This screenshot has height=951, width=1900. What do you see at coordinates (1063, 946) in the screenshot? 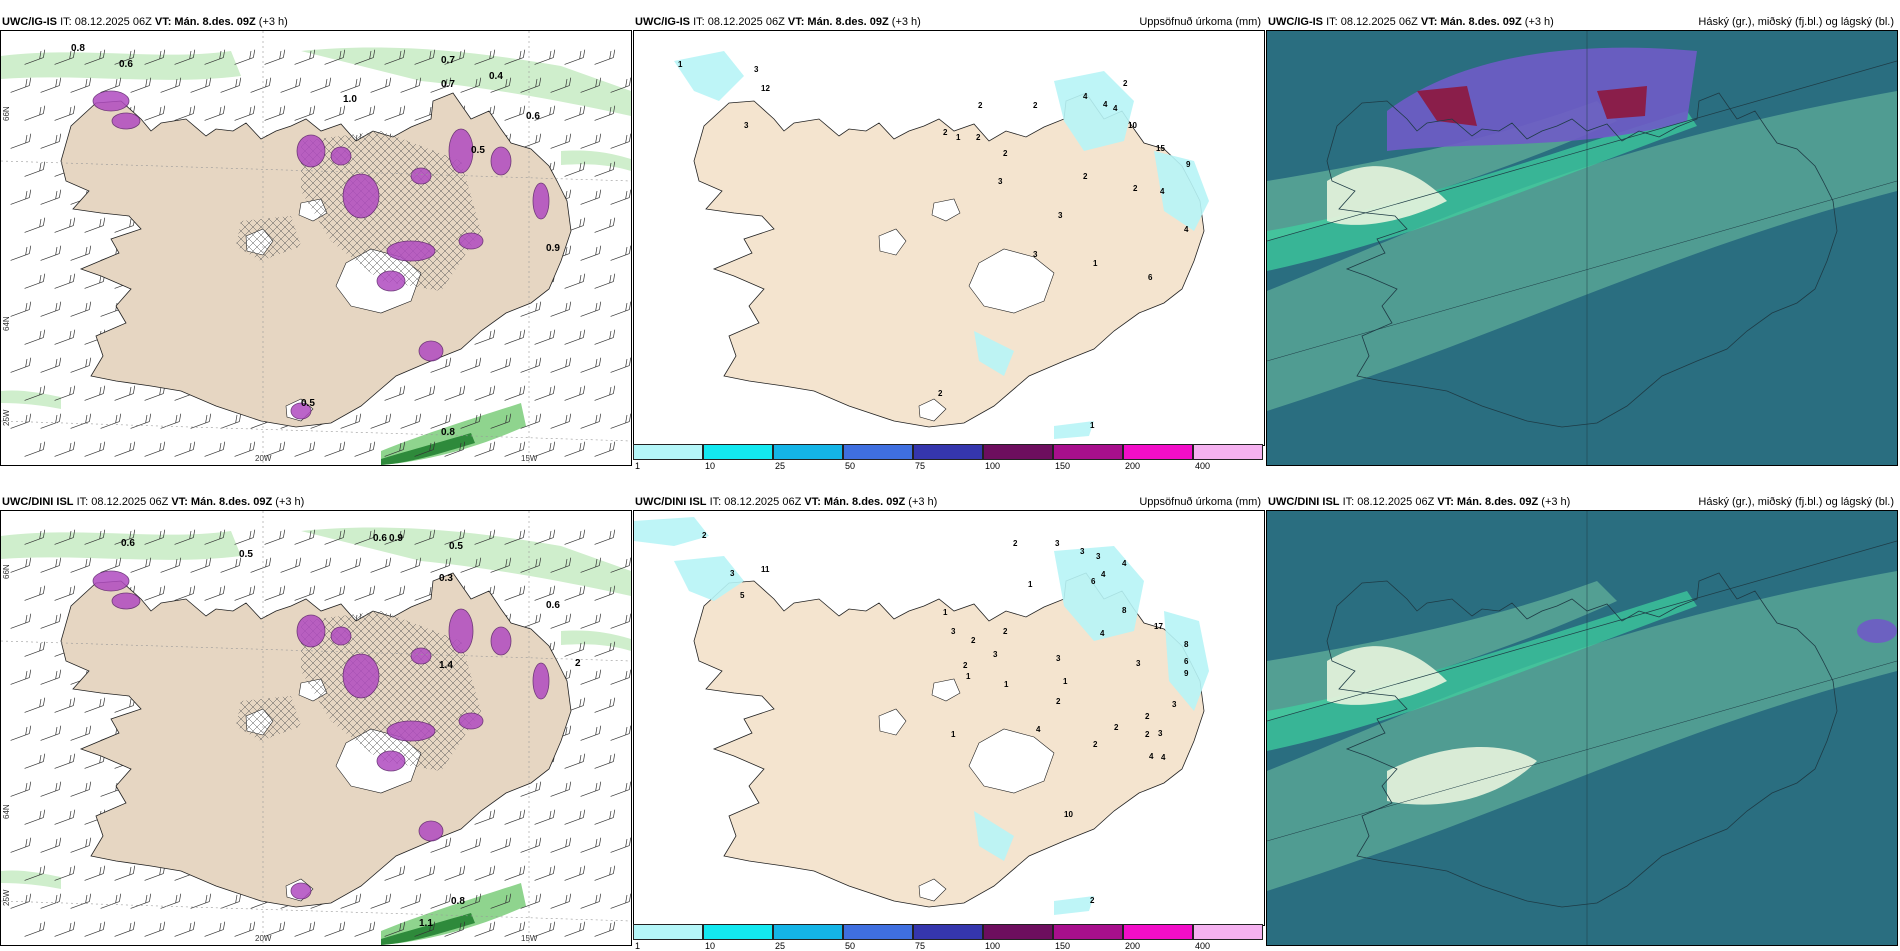
I see `colorbar-tick-label: 150` at bounding box center [1063, 946].